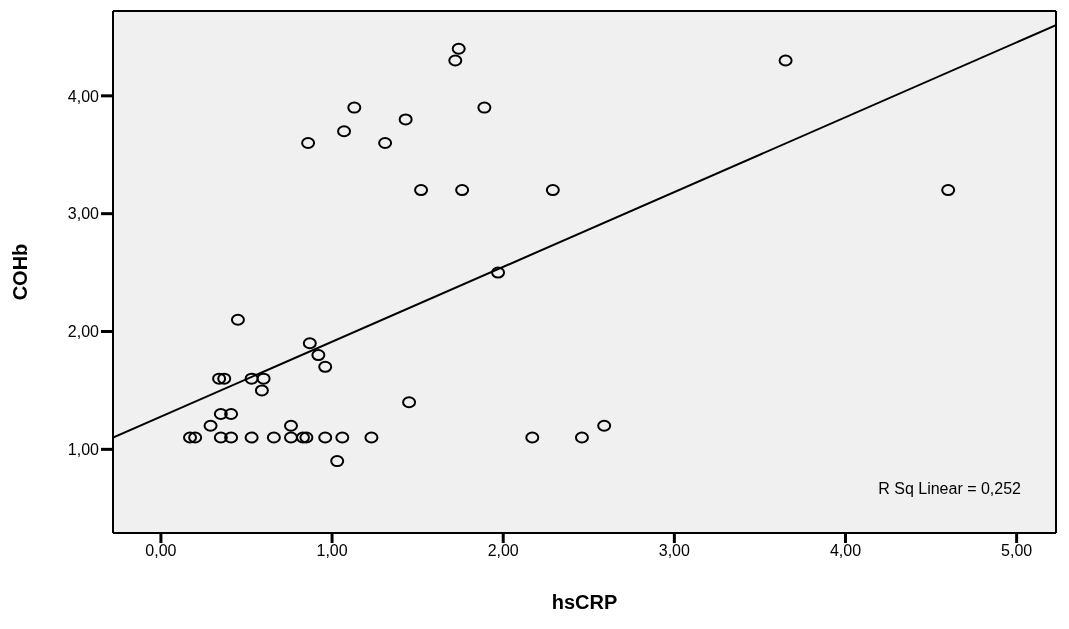 This screenshot has width=1069, height=629. I want to click on x-tick-label: 3,00, so click(674, 551).